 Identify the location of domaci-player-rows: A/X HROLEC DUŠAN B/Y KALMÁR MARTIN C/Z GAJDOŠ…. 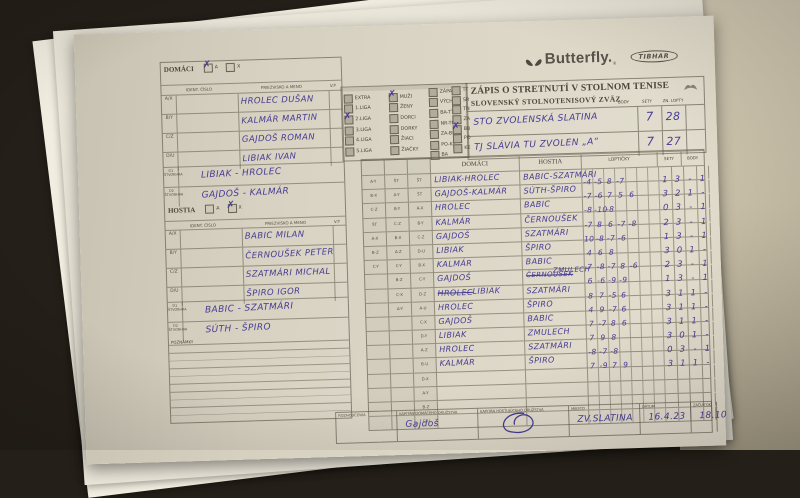
(253, 130).